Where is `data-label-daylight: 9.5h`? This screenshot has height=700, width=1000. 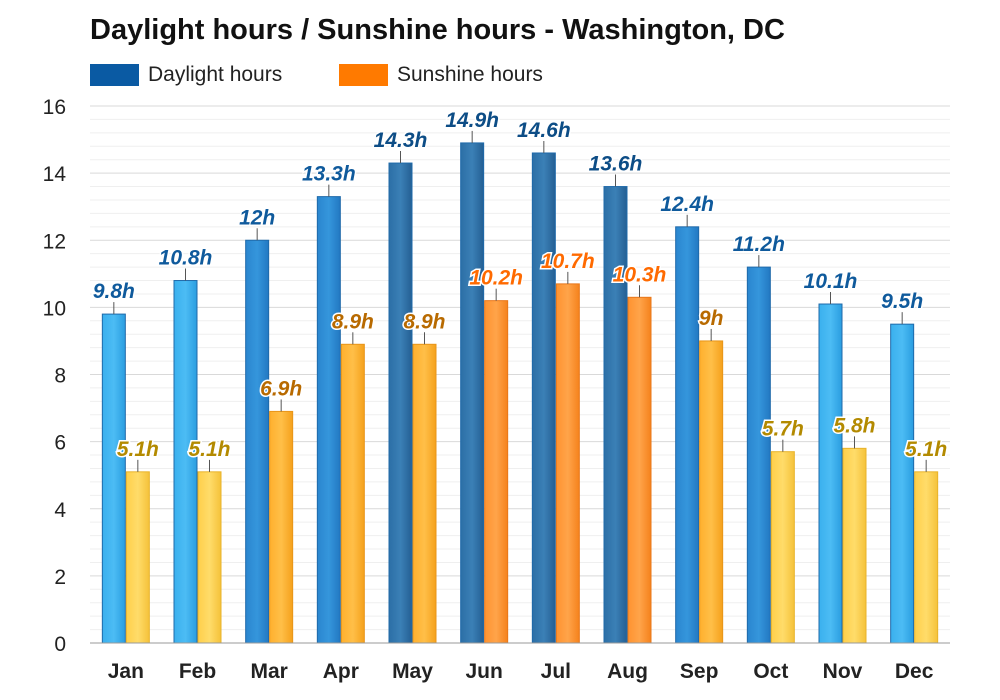 data-label-daylight: 9.5h is located at coordinates (902, 301).